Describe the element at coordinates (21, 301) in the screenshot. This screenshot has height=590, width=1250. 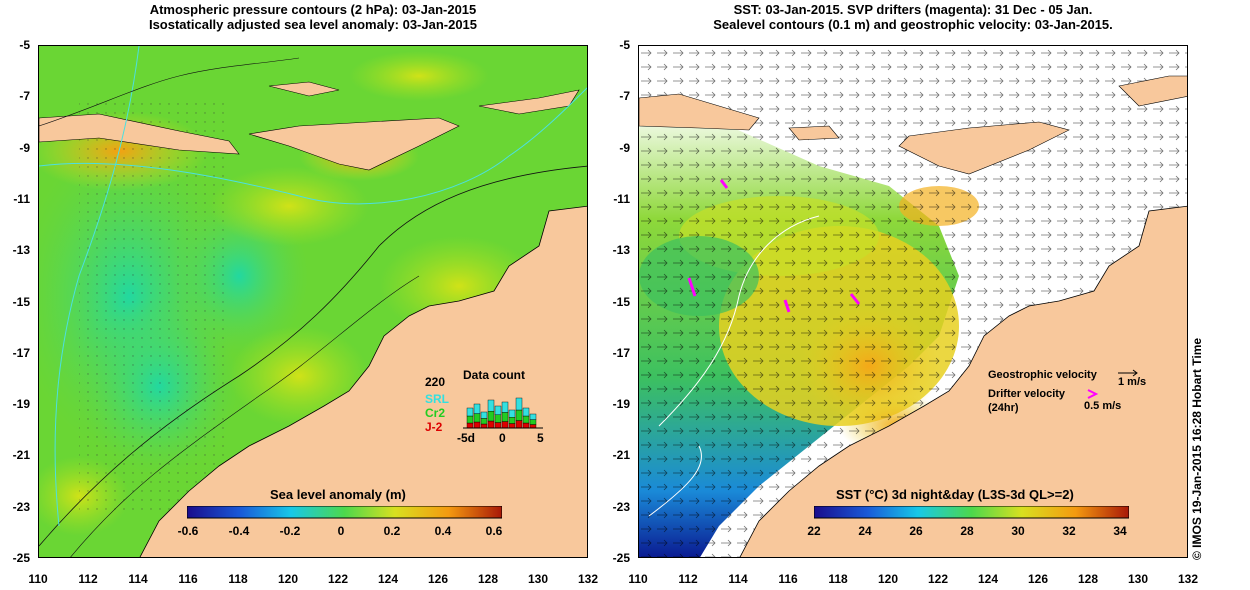
I see `y-left-tick: -15` at that location.